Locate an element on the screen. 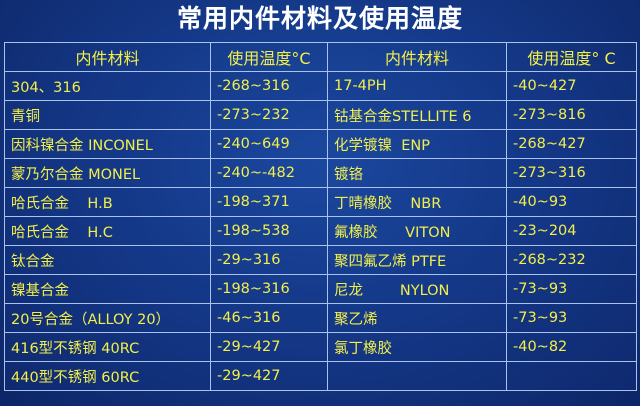 The width and height of the screenshot is (640, 406). cell-material-right: 氯丁橡胶 is located at coordinates (417, 347).